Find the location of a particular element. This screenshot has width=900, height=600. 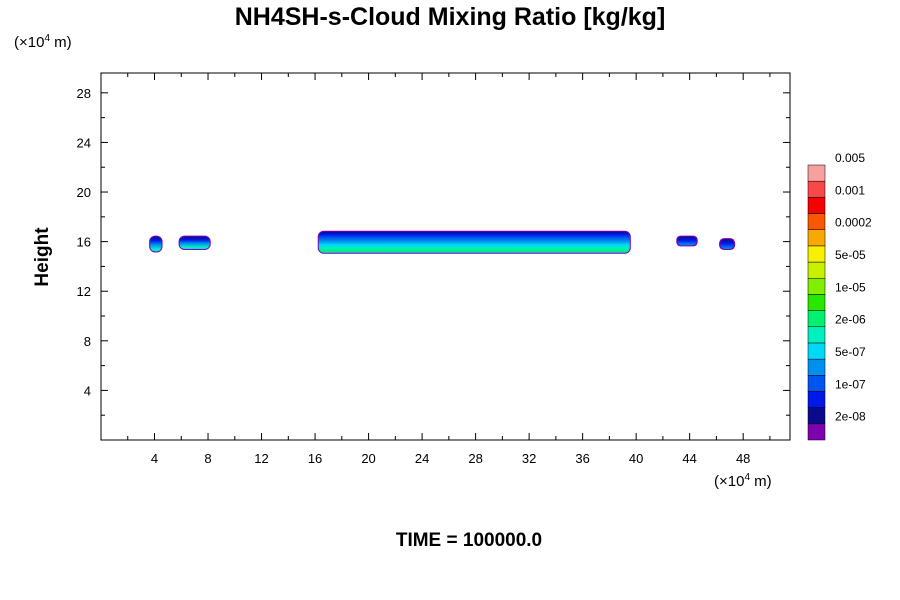

y-tick-label: 8 is located at coordinates (87, 341).